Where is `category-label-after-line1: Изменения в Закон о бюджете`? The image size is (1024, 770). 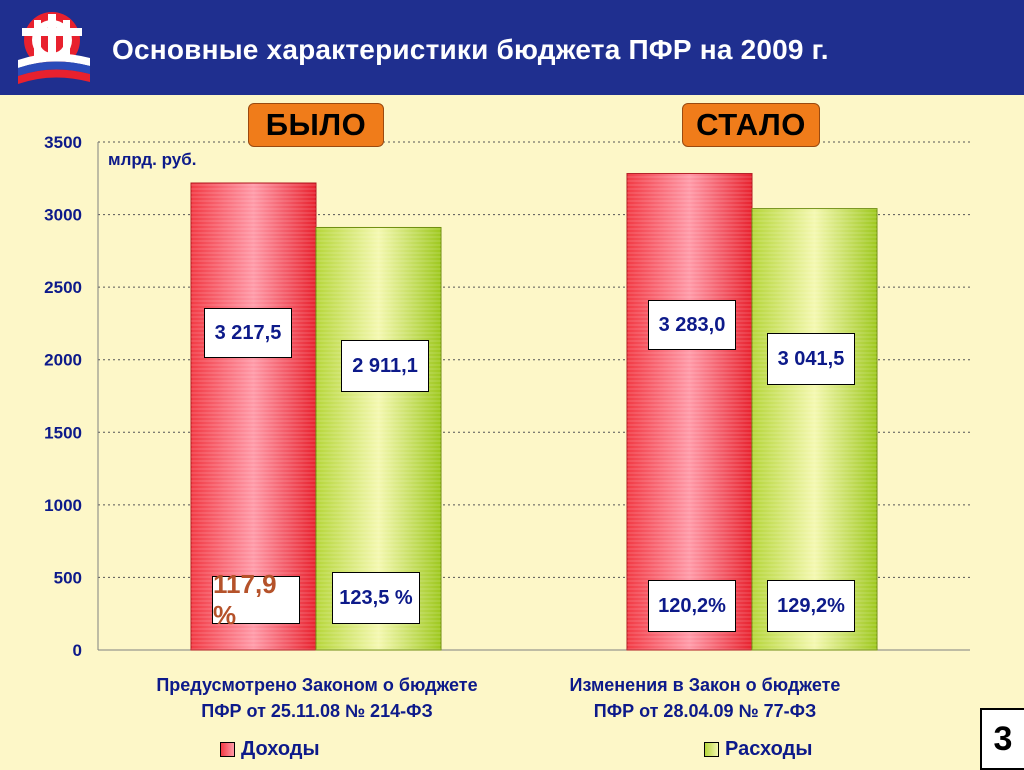 category-label-after-line1: Изменения в Закон о бюджете is located at coordinates (705, 685).